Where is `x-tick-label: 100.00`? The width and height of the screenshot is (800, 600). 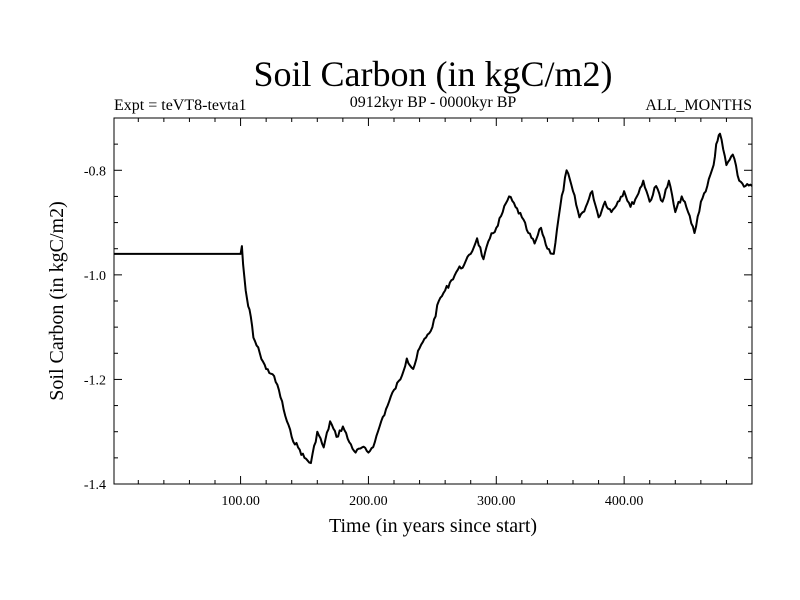
x-tick-label: 100.00 is located at coordinates (240, 501).